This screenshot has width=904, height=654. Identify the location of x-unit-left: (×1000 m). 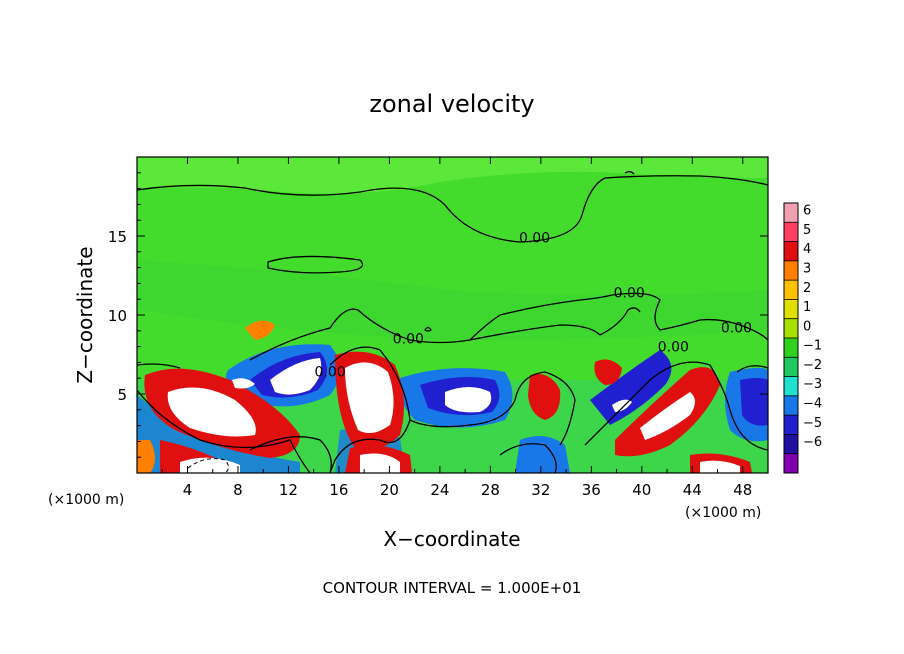
(86, 500).